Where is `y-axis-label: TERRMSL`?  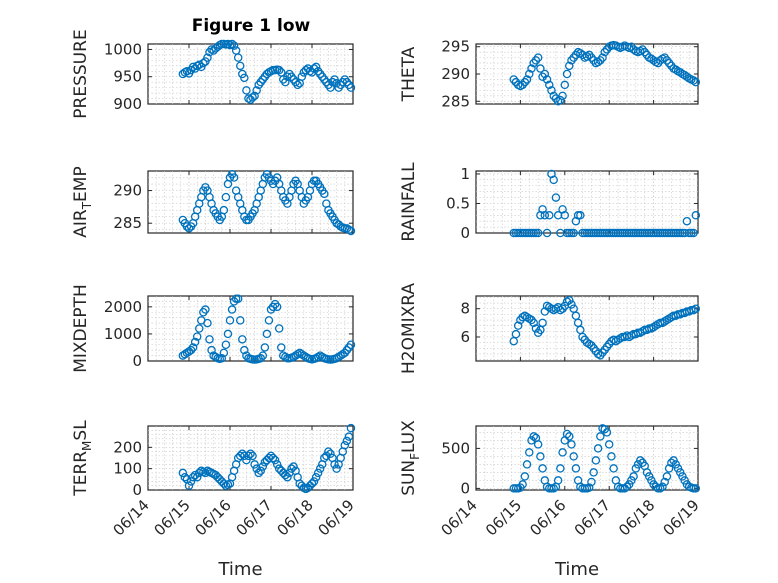
y-axis-label: TERRMSL is located at coordinates (82, 458).